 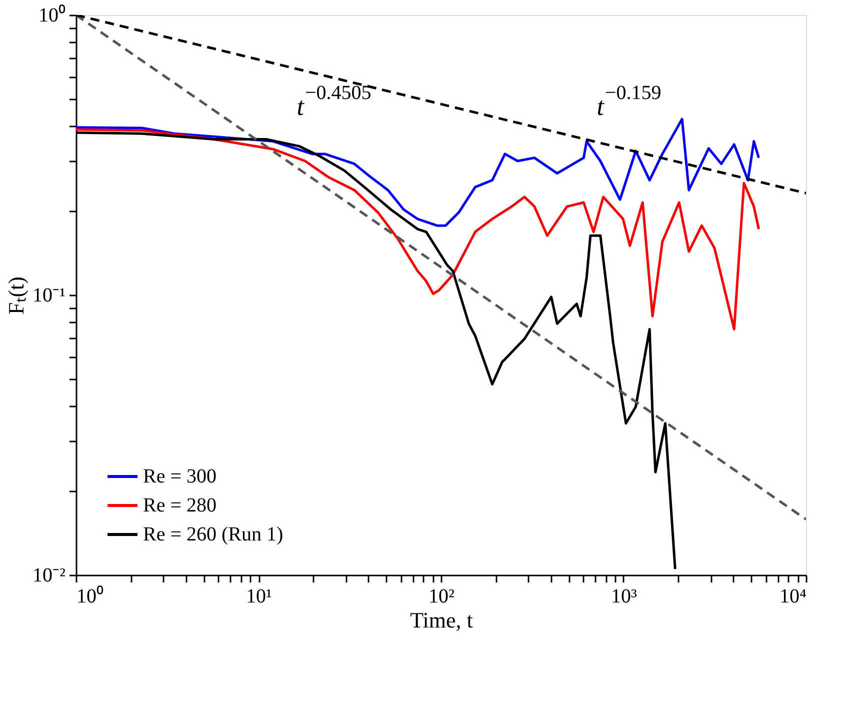 What do you see at coordinates (624, 597) in the screenshot?
I see `x-tick-label: 10³` at bounding box center [624, 597].